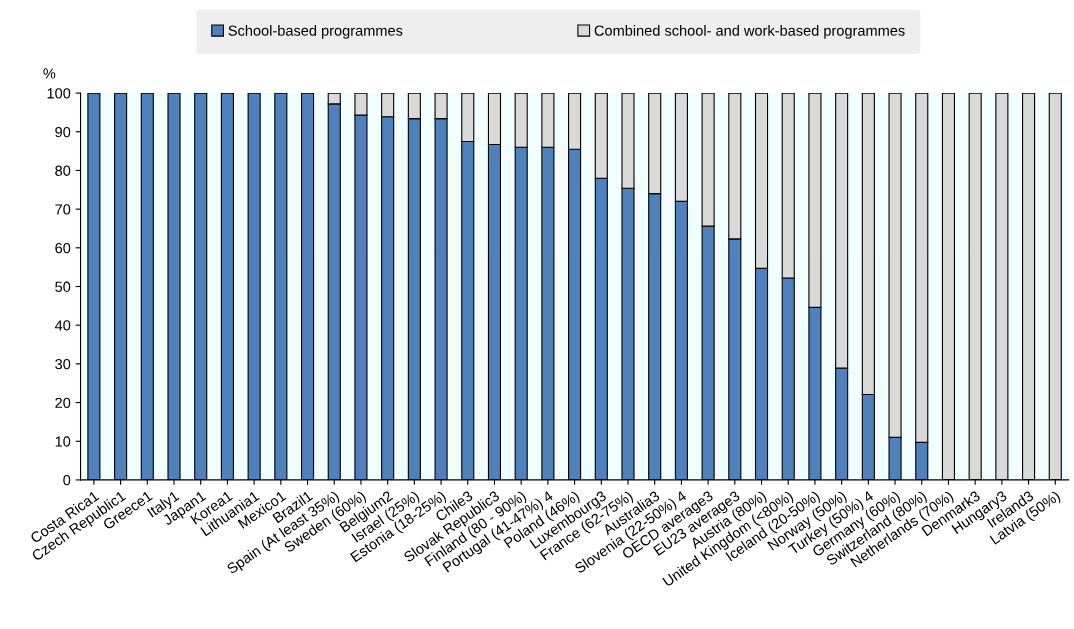  I want to click on y-tick-label: 70, so click(63, 209).